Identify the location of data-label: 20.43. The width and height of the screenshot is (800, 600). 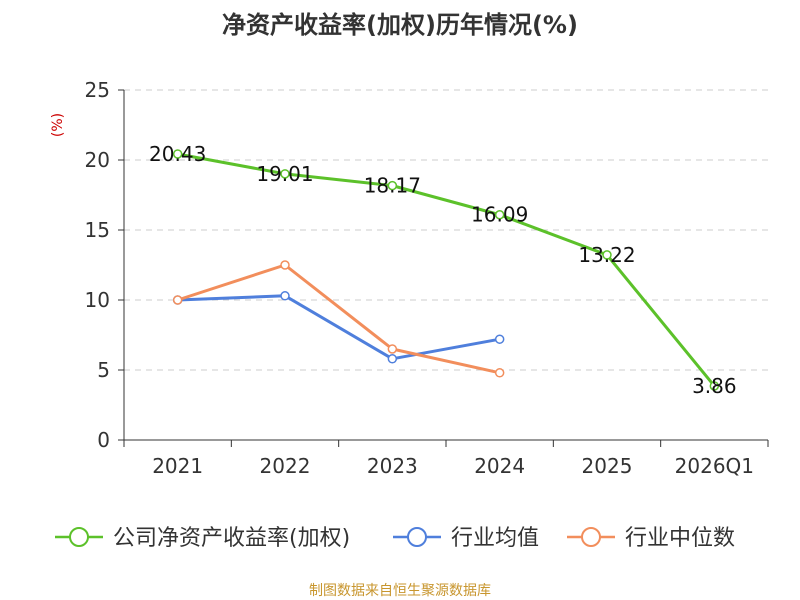
(177, 154).